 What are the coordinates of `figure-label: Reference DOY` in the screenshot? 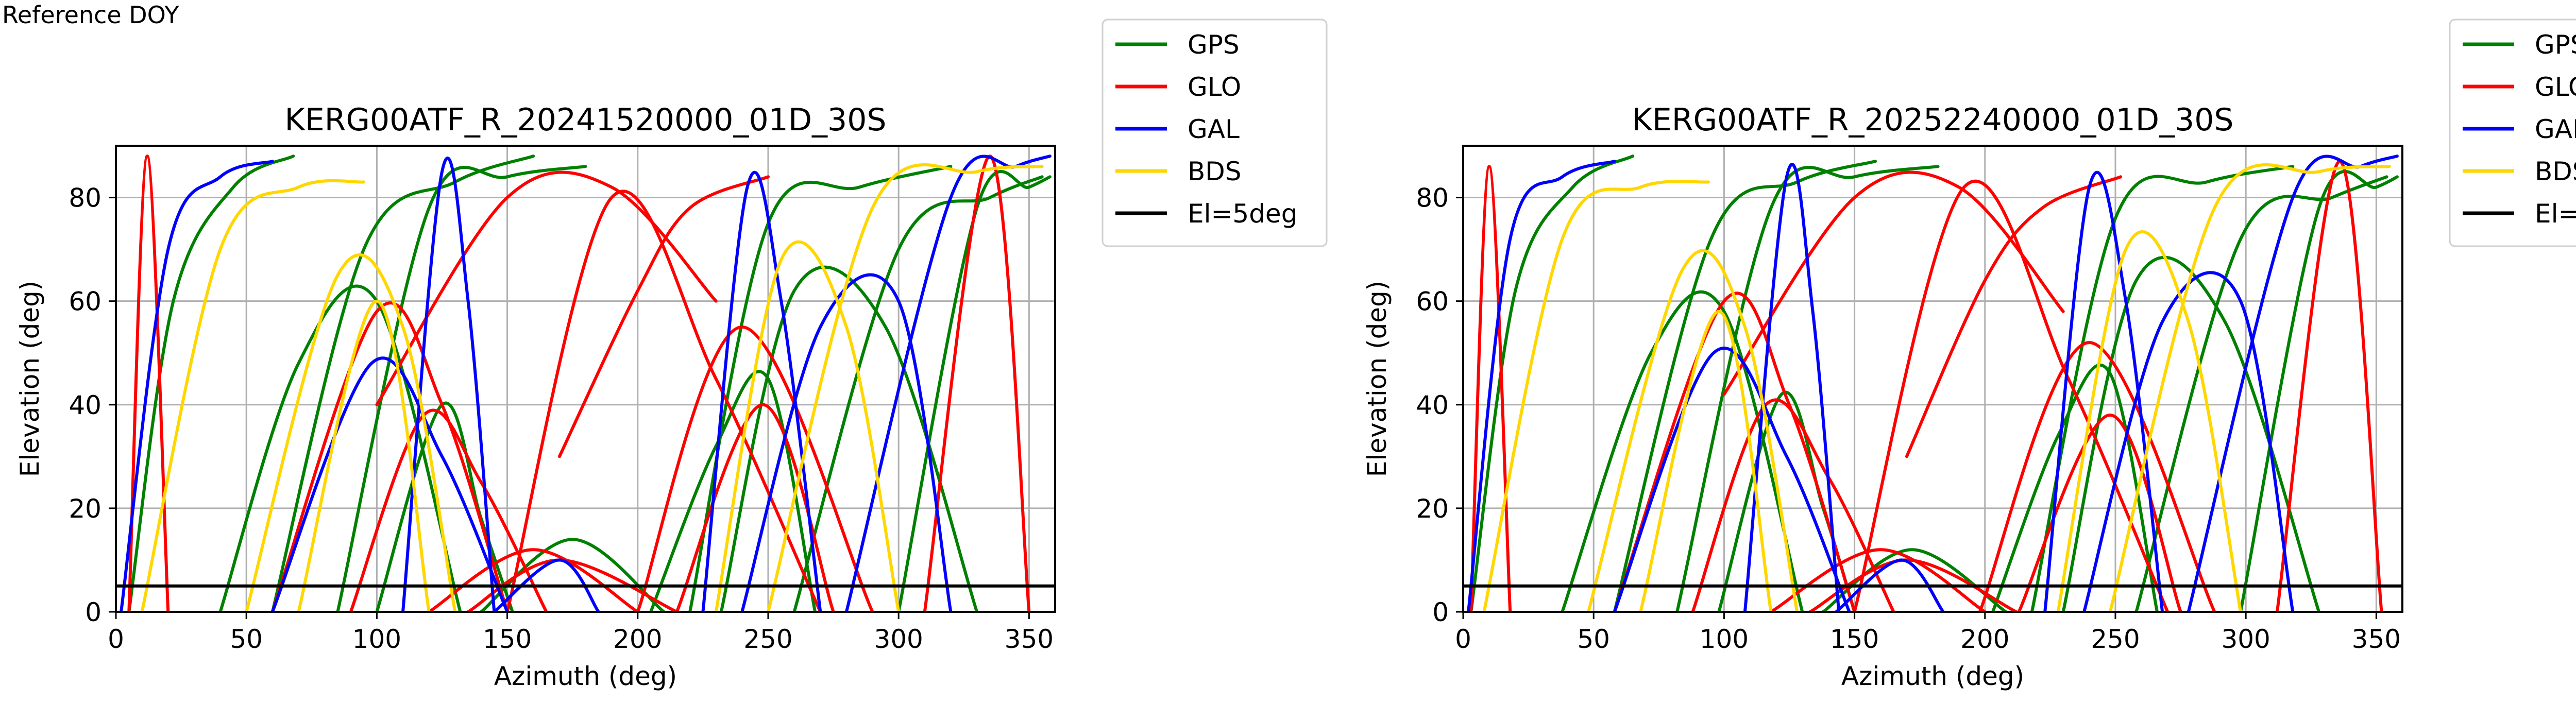 It's located at (90, 15).